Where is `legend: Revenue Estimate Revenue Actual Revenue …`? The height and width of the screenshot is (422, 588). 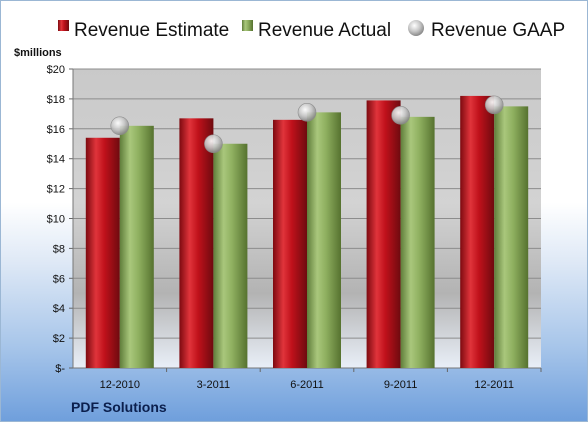 legend: Revenue Estimate Revenue Actual Revenue … is located at coordinates (311, 30).